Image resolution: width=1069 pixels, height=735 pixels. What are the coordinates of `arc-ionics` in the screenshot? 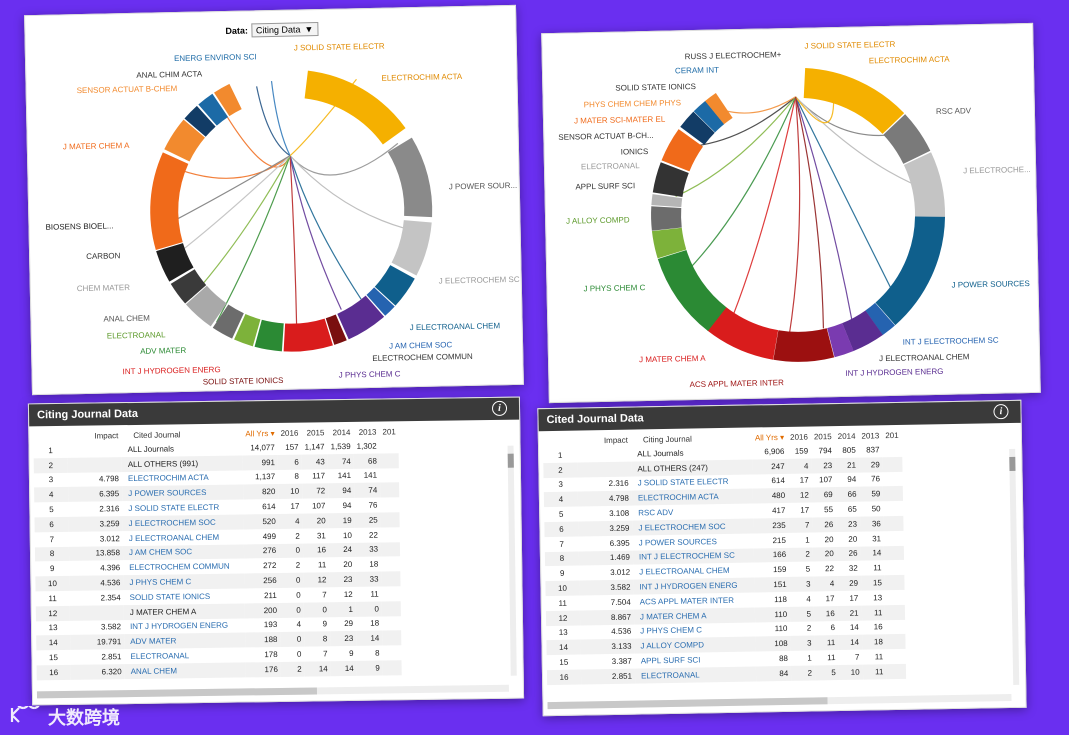 It's located at (797, 214).